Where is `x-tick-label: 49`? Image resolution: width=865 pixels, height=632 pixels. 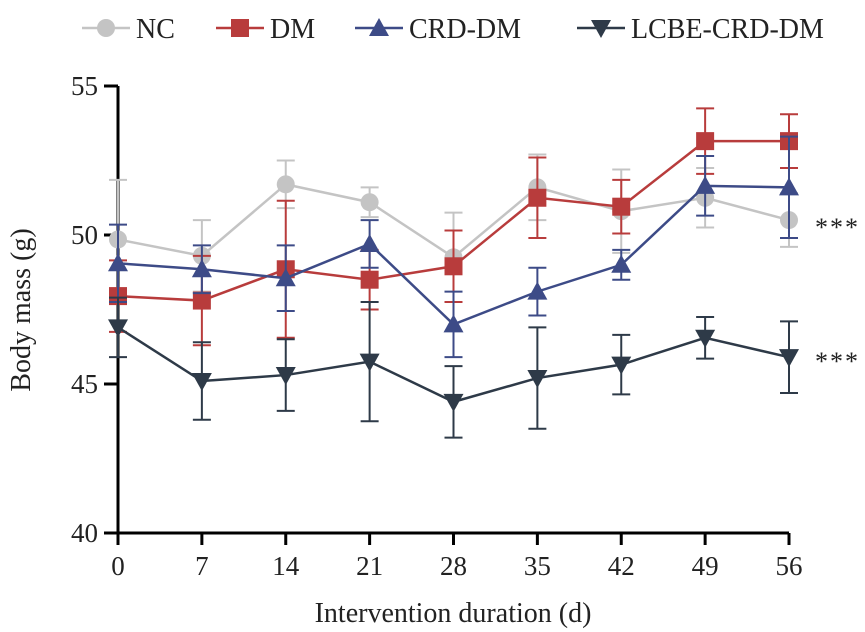
x-tick-label: 49 is located at coordinates (705, 566).